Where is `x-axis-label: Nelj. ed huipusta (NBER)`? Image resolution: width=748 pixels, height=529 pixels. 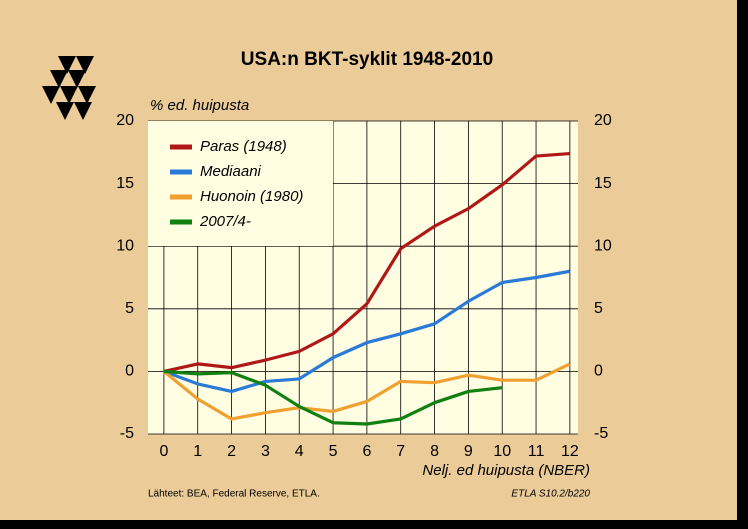 x-axis-label: Nelj. ed huipusta (NBER) is located at coordinates (506, 470).